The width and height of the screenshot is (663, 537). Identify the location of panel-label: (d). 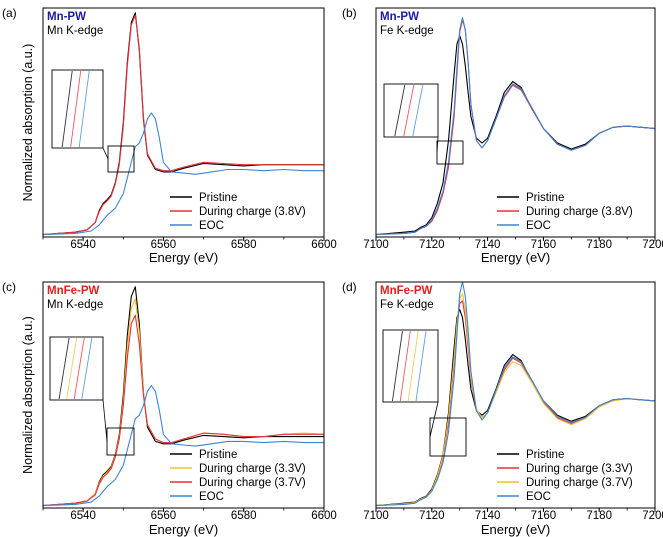
(349, 287).